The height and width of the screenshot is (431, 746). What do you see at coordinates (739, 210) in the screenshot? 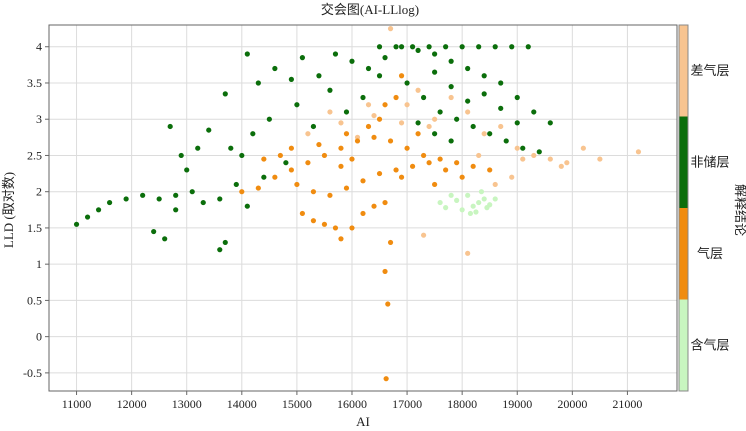
I see `colorbar-title: 解释结论` at bounding box center [739, 210].